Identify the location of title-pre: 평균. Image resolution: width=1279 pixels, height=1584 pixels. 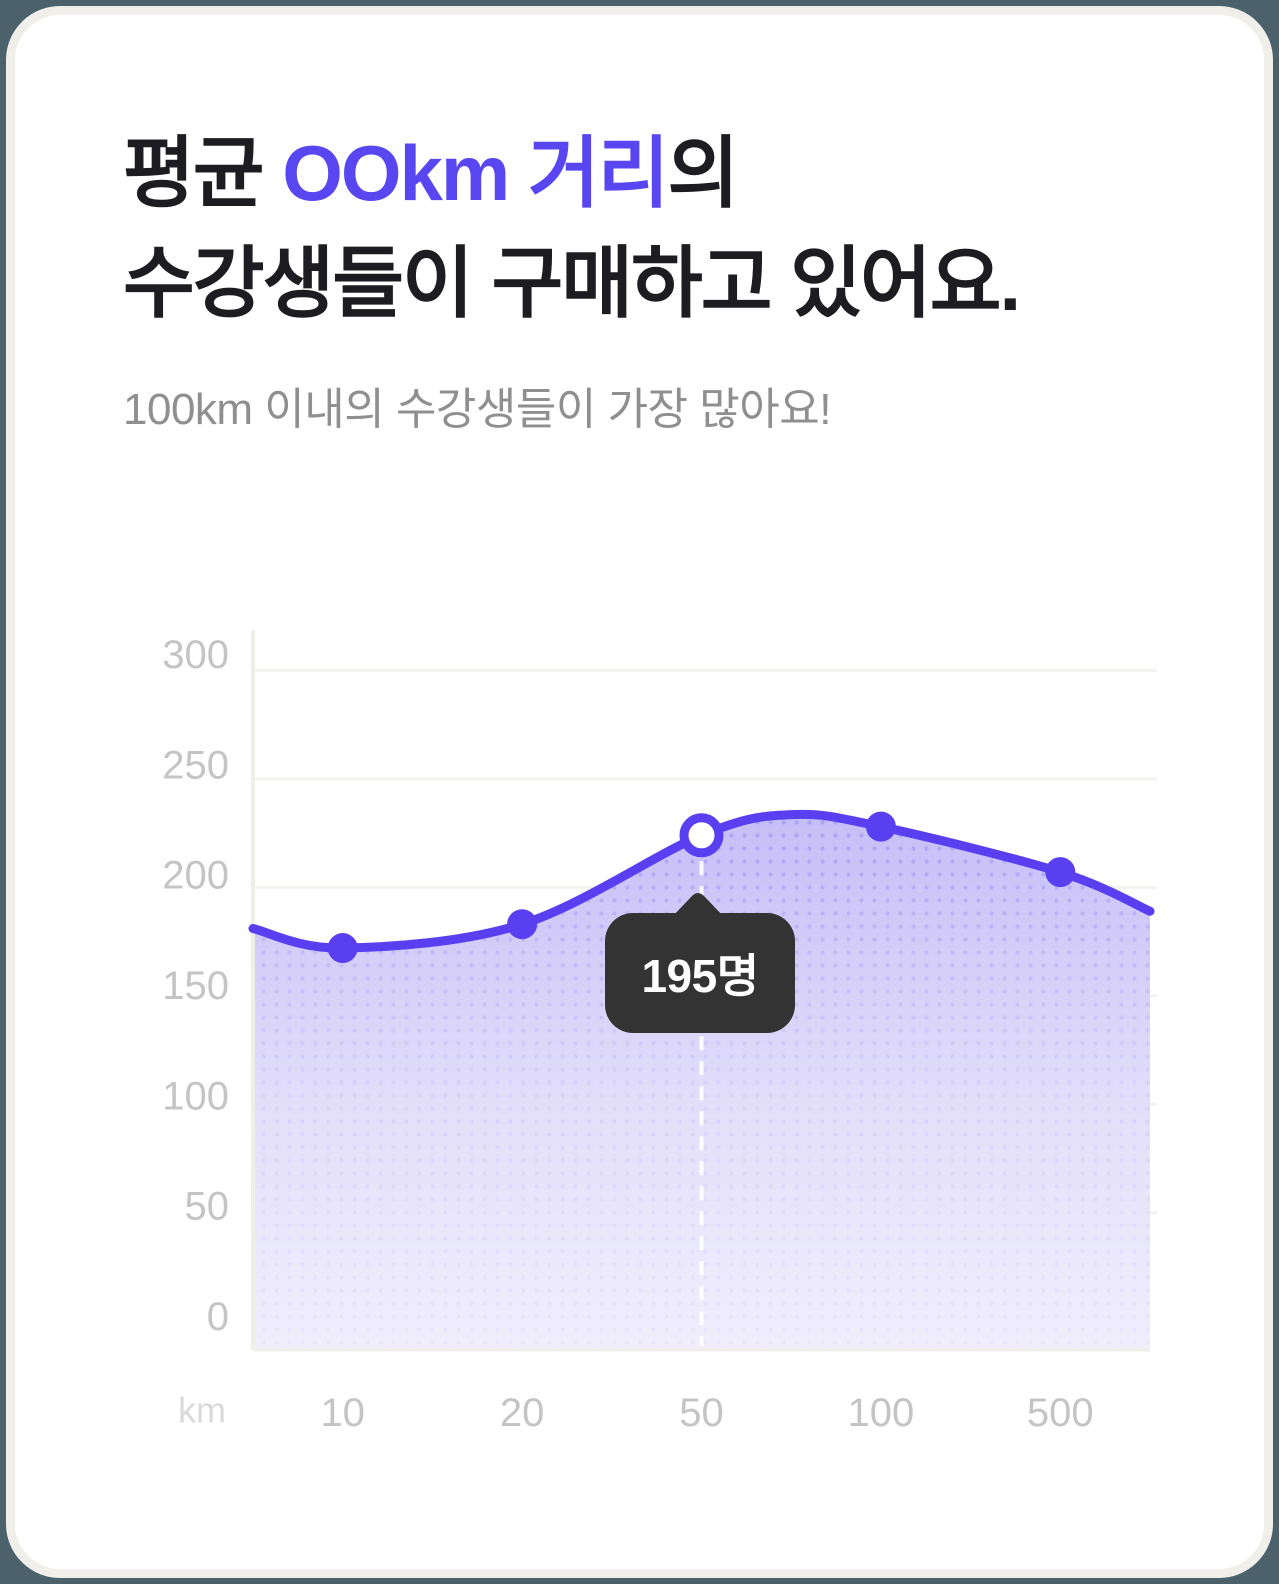
(203, 173).